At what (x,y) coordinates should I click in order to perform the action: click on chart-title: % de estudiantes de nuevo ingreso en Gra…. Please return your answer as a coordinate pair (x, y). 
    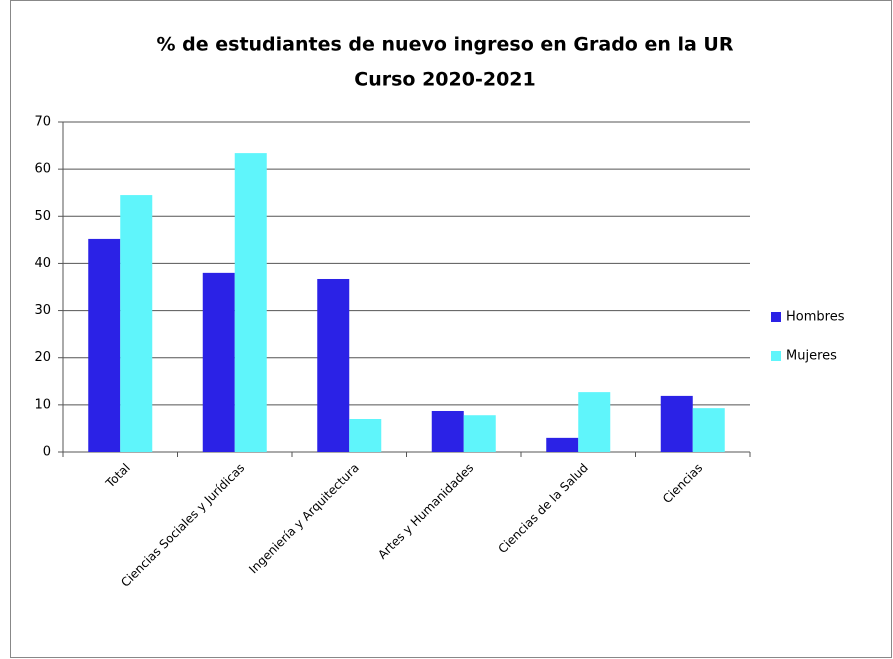
    Looking at the image, I should click on (445, 45).